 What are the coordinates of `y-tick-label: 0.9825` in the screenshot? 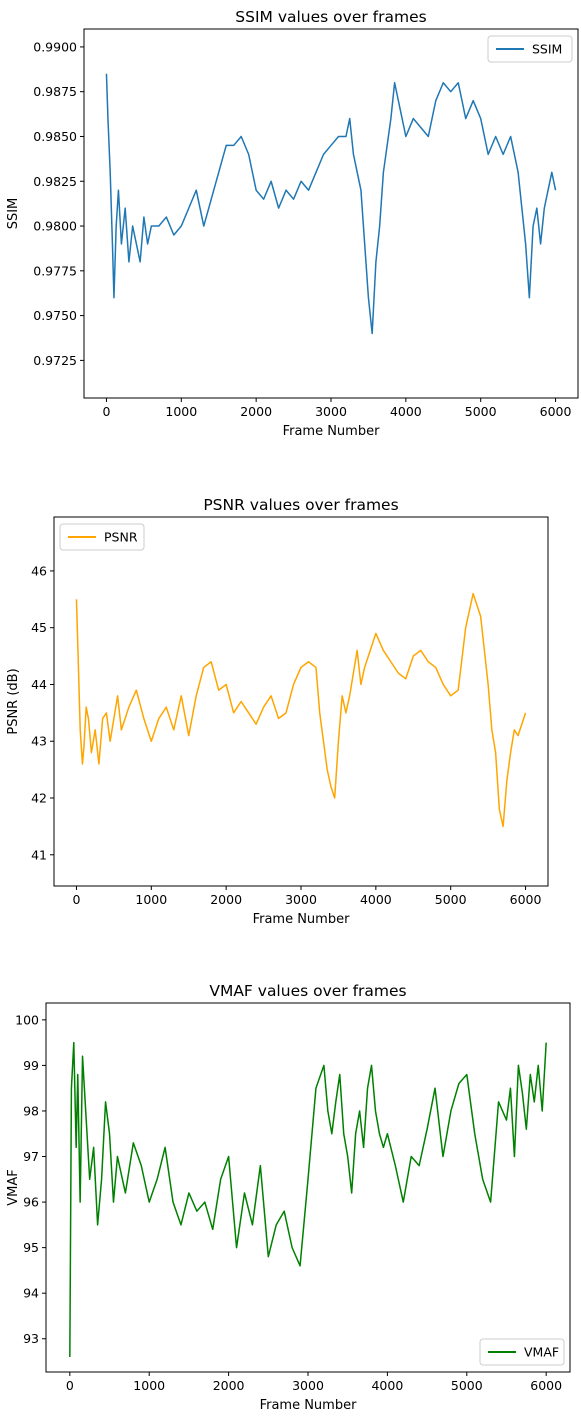 It's located at (55, 181).